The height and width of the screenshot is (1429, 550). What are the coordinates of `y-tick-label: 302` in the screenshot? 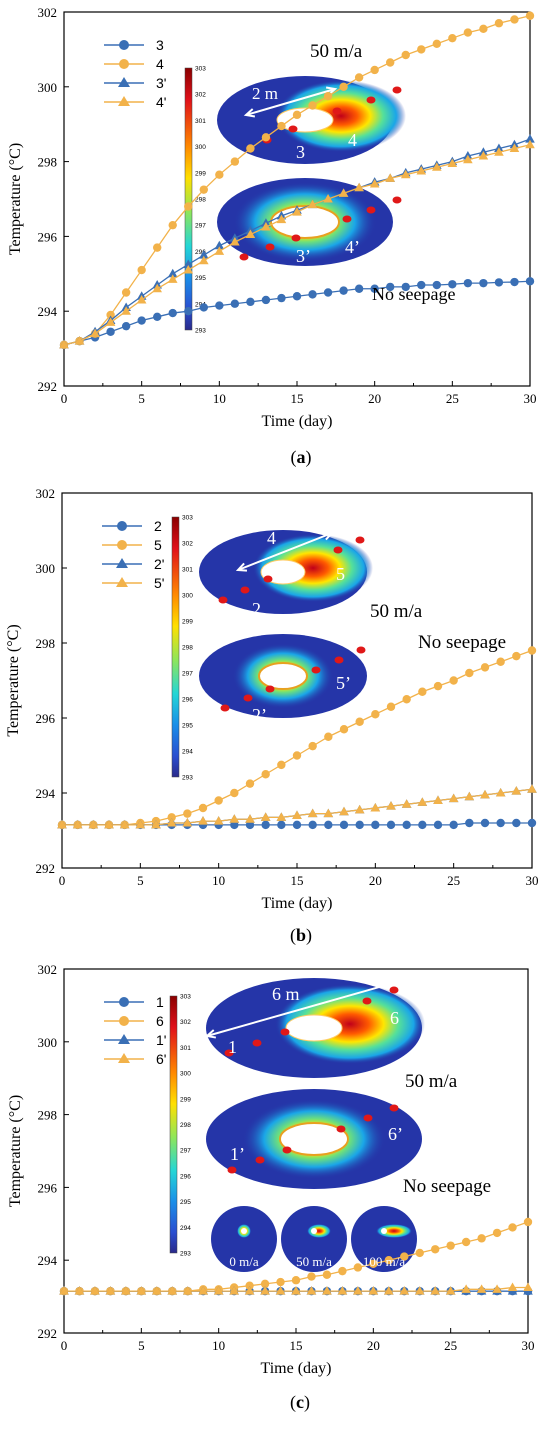 It's located at (48, 12).